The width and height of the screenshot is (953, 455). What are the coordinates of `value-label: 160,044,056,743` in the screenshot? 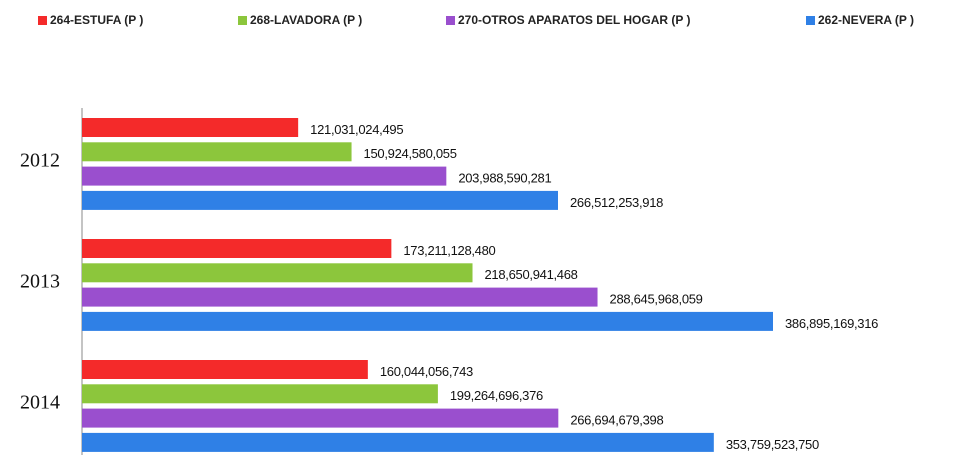 It's located at (426, 371).